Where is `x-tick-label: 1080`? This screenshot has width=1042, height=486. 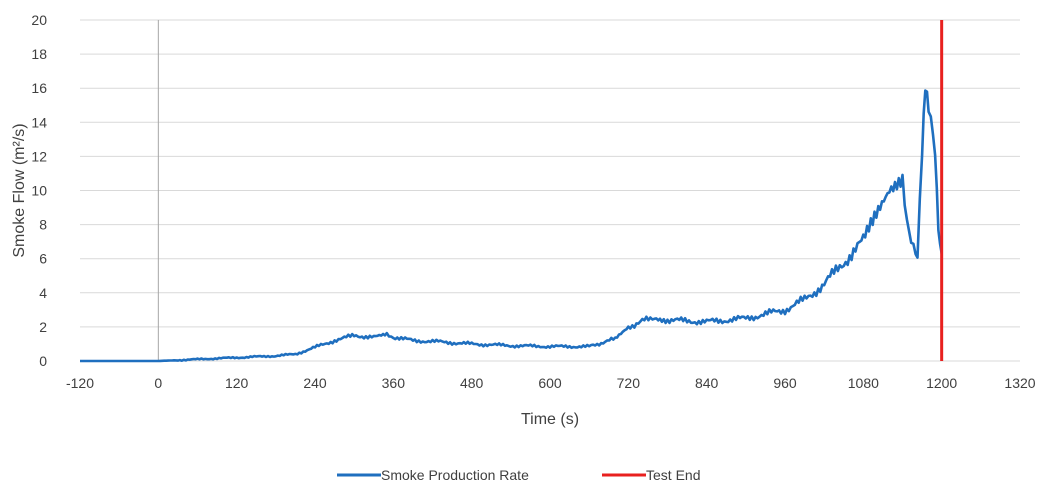
x-tick-label: 1080 is located at coordinates (863, 383).